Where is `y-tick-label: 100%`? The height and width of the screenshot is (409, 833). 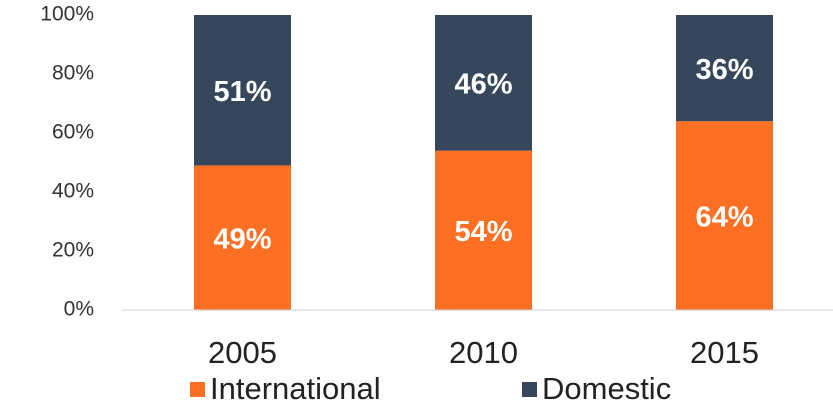 y-tick-label: 100% is located at coordinates (67, 14).